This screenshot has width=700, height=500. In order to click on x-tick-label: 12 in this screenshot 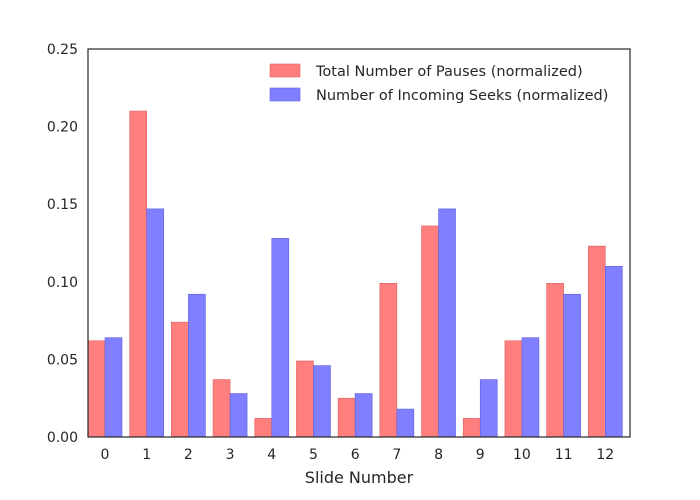, I will do `click(605, 455)`.